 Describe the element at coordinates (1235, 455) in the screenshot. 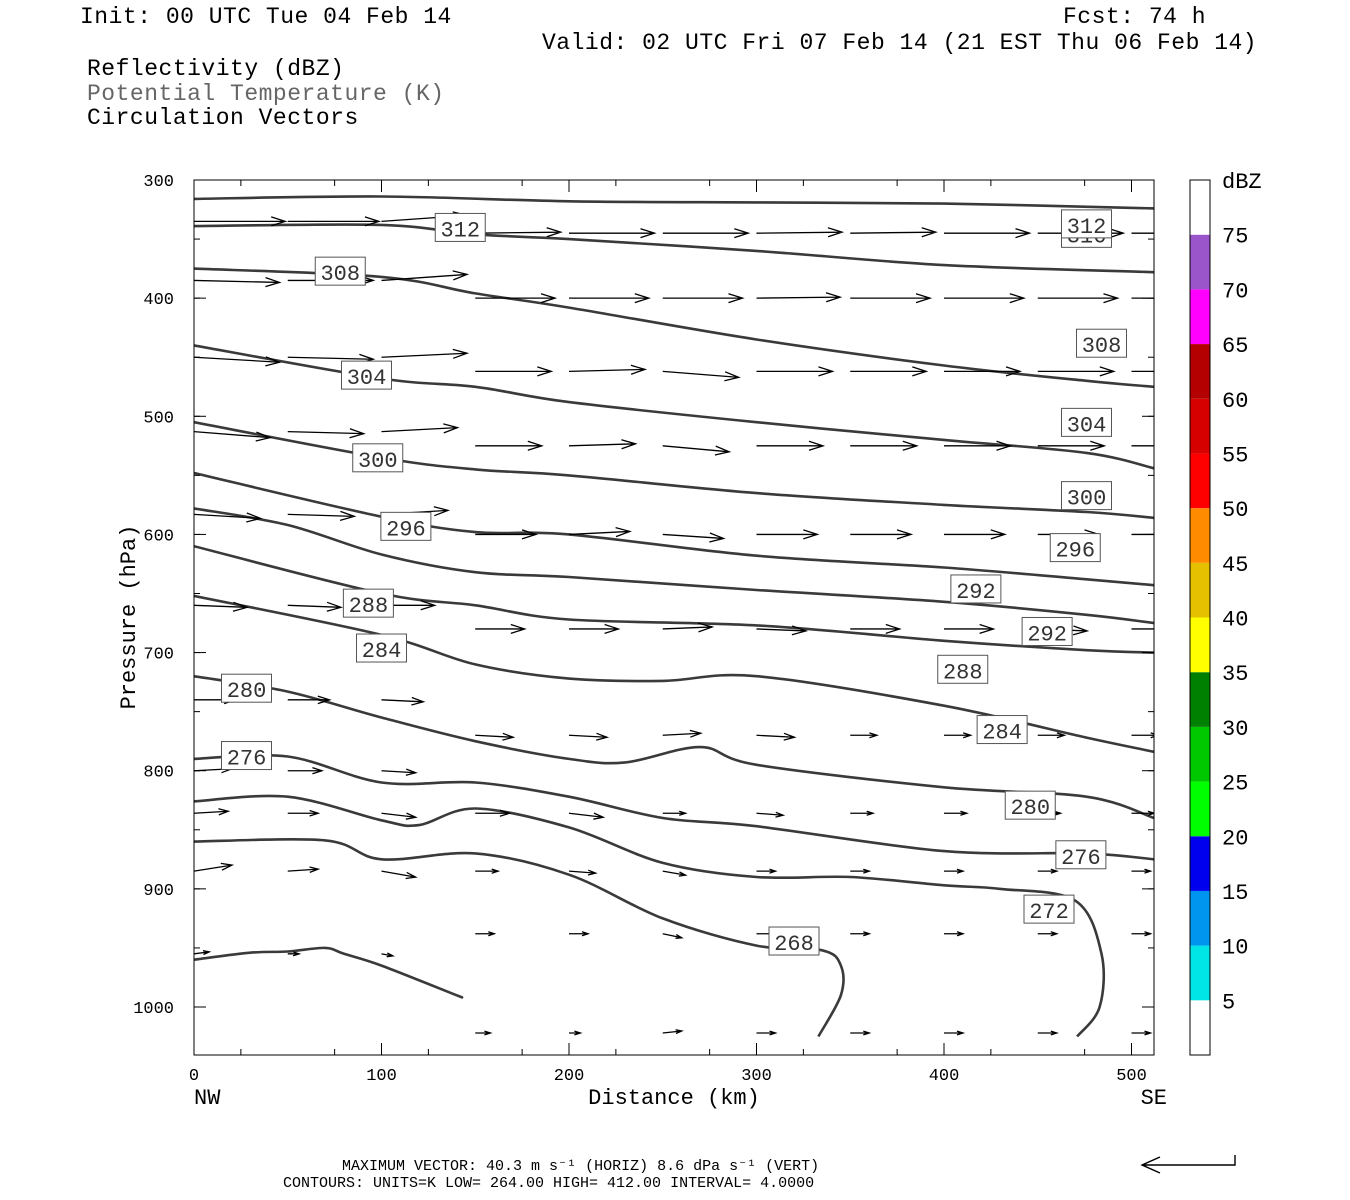

I see `colorbar-label: 55` at that location.